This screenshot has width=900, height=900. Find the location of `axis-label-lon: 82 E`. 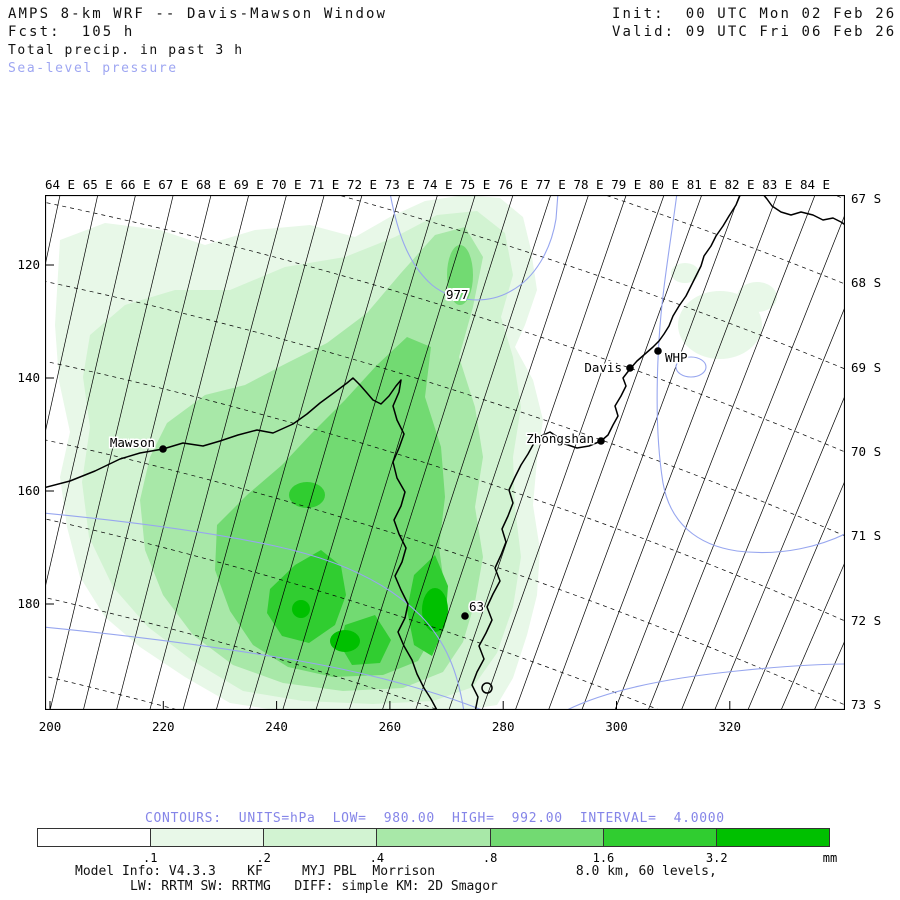

axis-label-lon: 82 E is located at coordinates (739, 184).